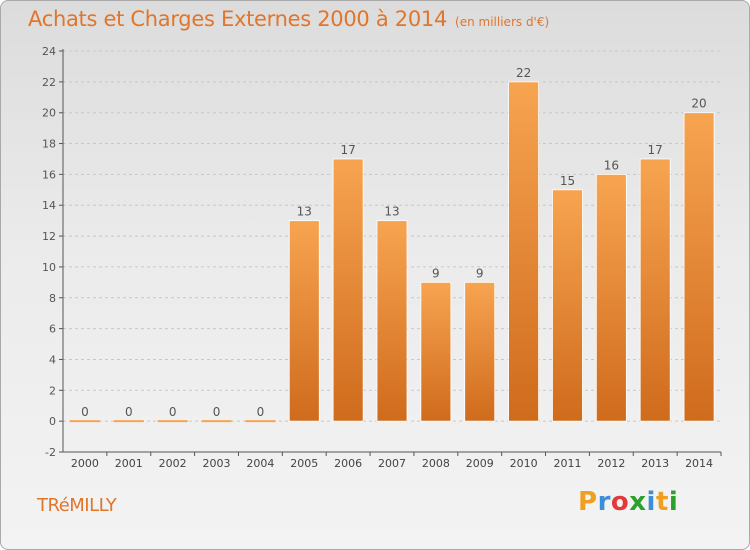  I want to click on data-label: 16, so click(611, 165).